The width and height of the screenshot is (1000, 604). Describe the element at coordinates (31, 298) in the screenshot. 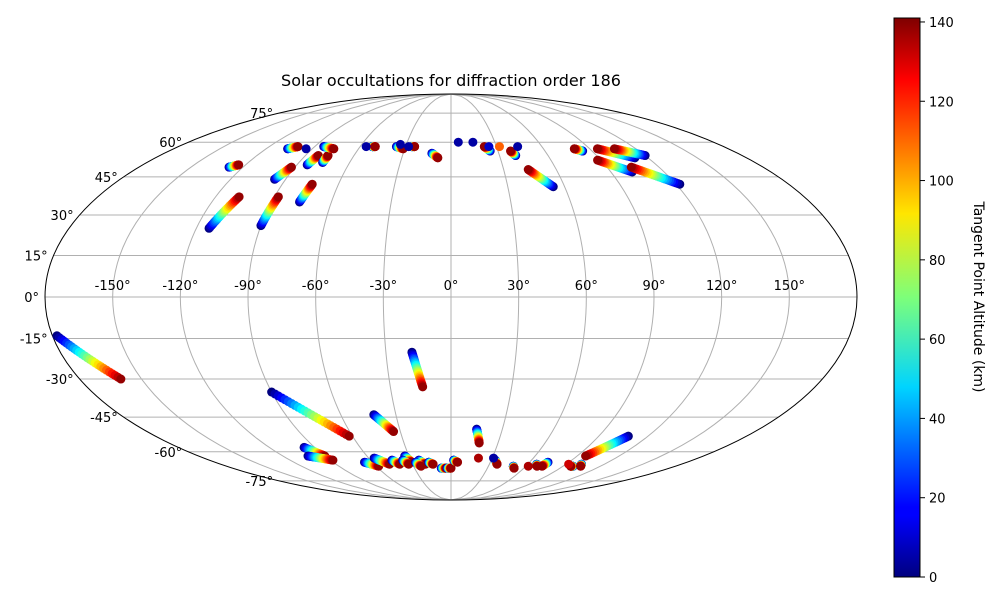

I see `lat-tick-label: 0°` at that location.